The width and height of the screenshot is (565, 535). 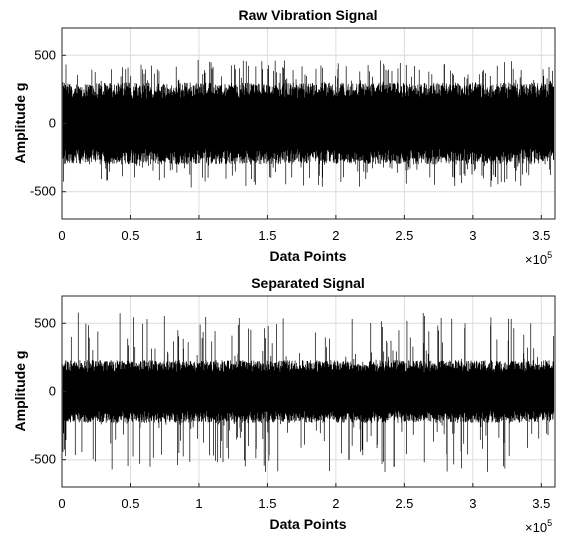 What do you see at coordinates (308, 283) in the screenshot?
I see `chart-title: Separated Signal` at bounding box center [308, 283].